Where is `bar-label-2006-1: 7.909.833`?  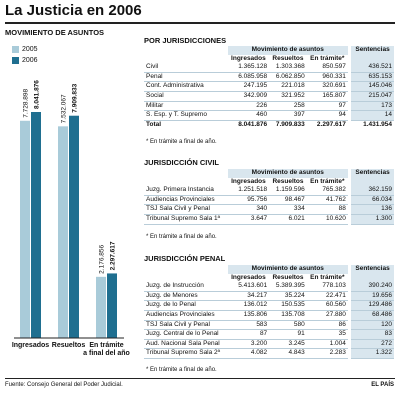 bar-label-2006-1: 7.909.833 is located at coordinates (75, 97).